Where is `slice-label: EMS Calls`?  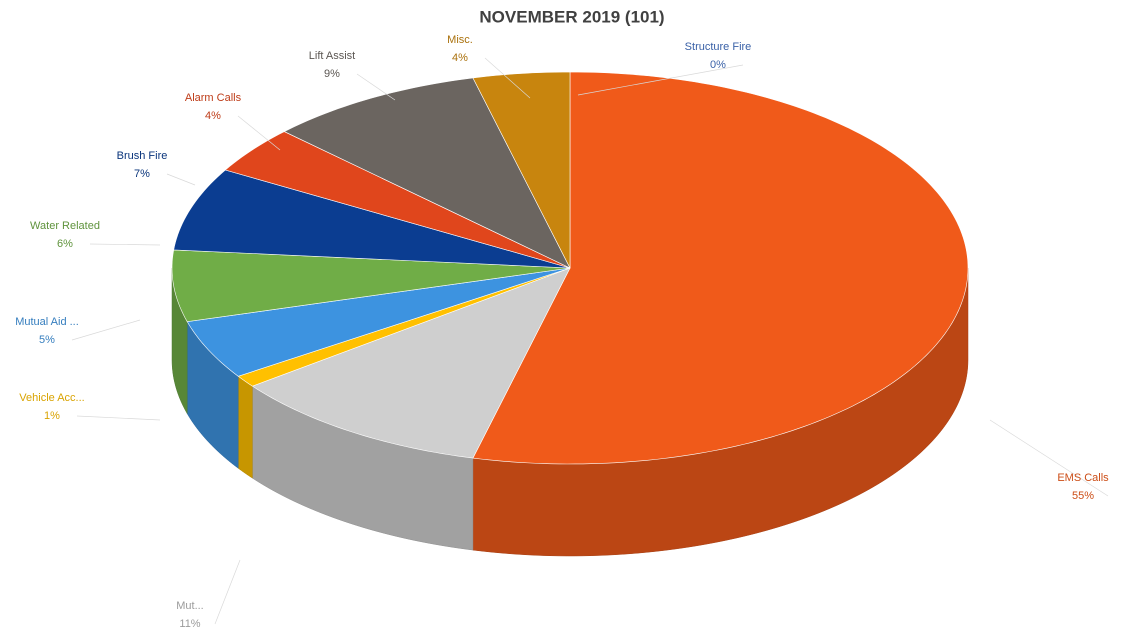
slice-label: EMS Calls is located at coordinates (1083, 478).